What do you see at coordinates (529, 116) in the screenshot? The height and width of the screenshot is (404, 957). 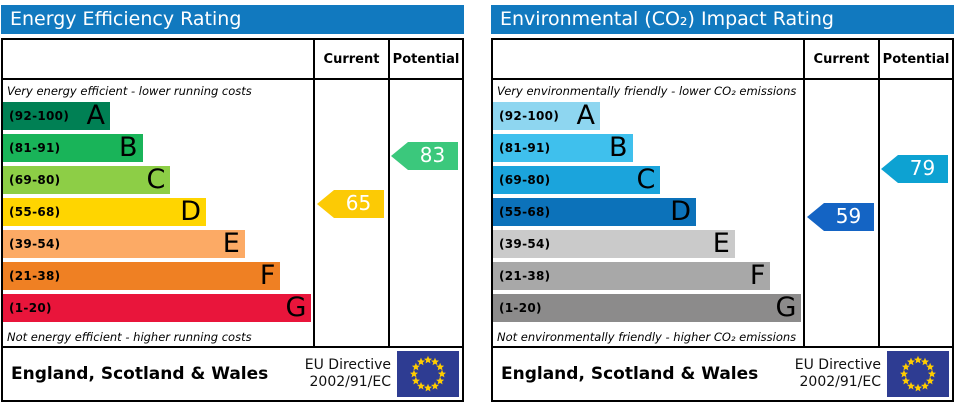 I see `band-range-label: (92-100)` at bounding box center [529, 116].